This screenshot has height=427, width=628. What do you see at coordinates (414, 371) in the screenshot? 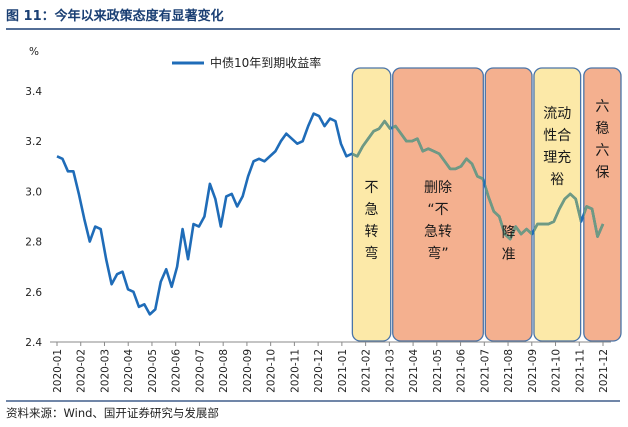
I see `x-tick-label: 2021-04` at bounding box center [414, 371].